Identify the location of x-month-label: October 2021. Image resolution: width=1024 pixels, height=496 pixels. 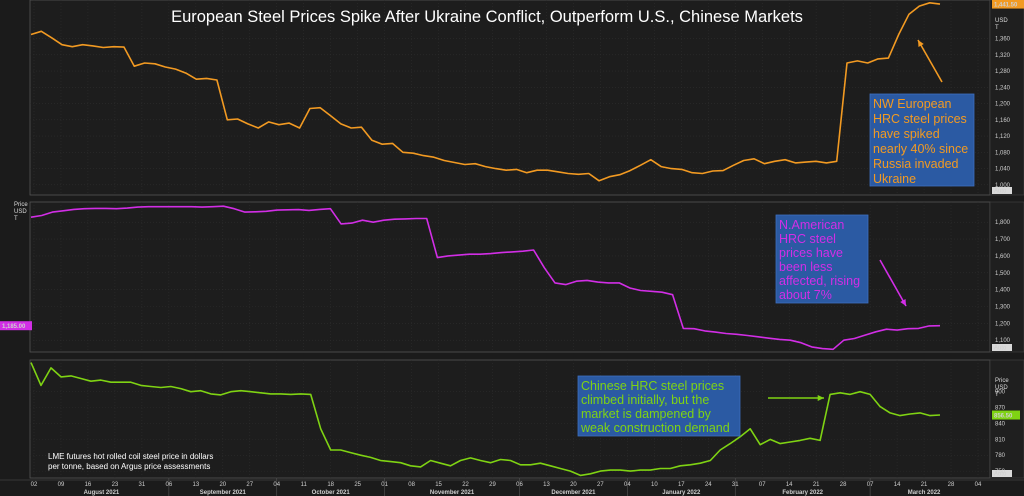
(331, 493).